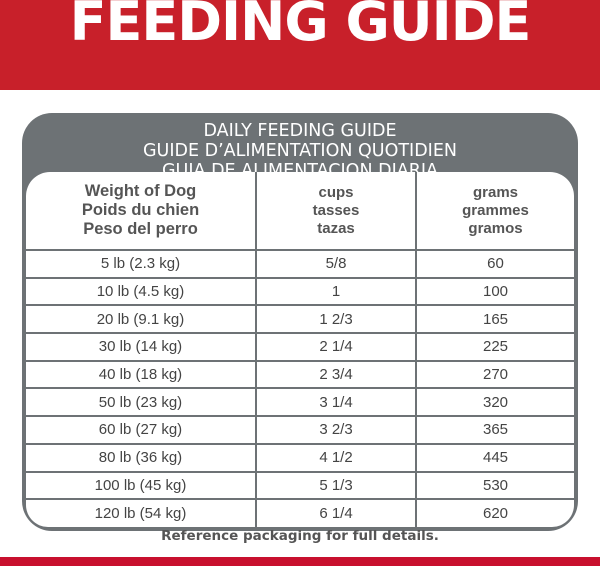  Describe the element at coordinates (141, 402) in the screenshot. I see `cell-weight: 50 lb (23 kg)` at that location.